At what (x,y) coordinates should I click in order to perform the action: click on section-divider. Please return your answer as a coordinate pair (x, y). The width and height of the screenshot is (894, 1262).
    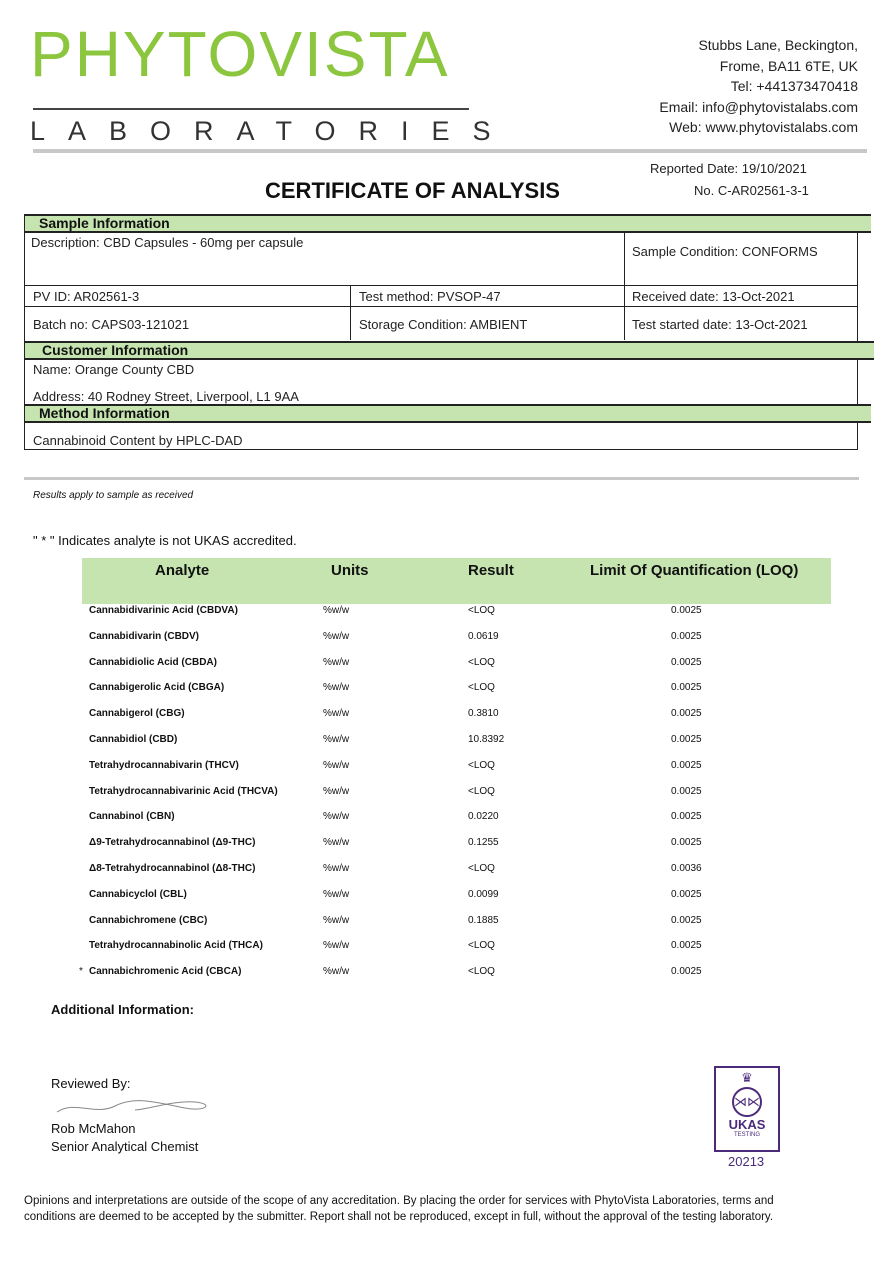
    Looking at the image, I should click on (441, 478).